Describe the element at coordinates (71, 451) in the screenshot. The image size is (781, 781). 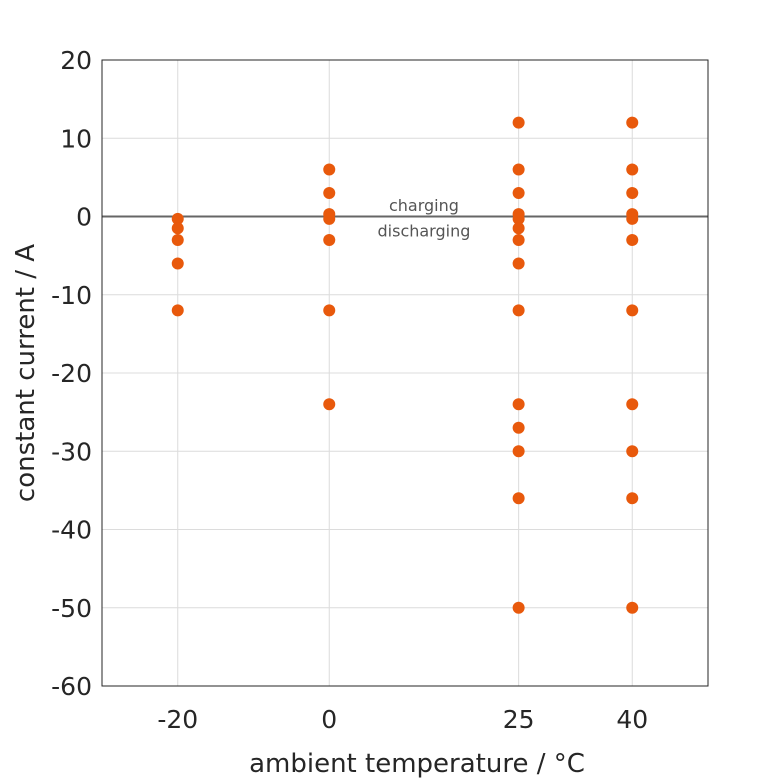
I see `y-tick-label: -30` at that location.